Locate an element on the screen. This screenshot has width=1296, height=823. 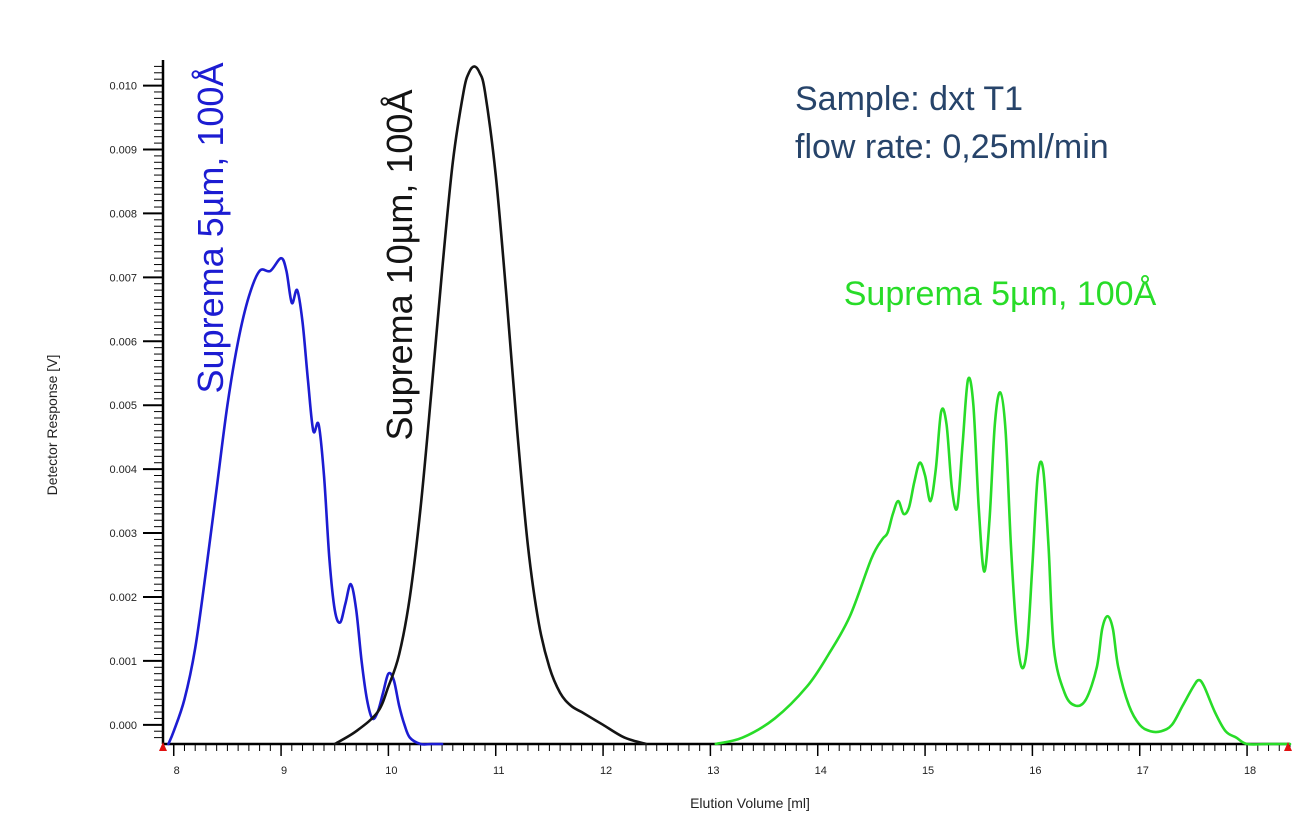
annotation-black-series: Suprema 10µm, 100Å is located at coordinates (399, 265).